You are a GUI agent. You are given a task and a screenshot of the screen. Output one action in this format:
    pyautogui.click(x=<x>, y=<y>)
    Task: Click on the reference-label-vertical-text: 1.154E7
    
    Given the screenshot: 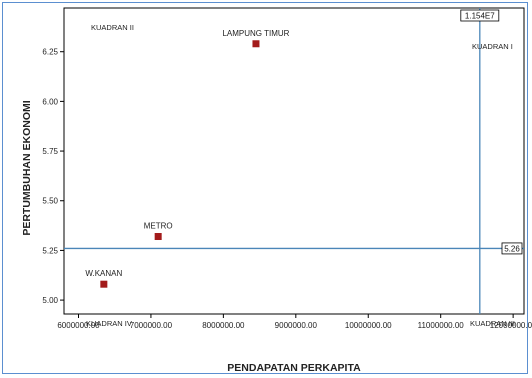 What is the action you would take?
    pyautogui.click(x=480, y=16)
    